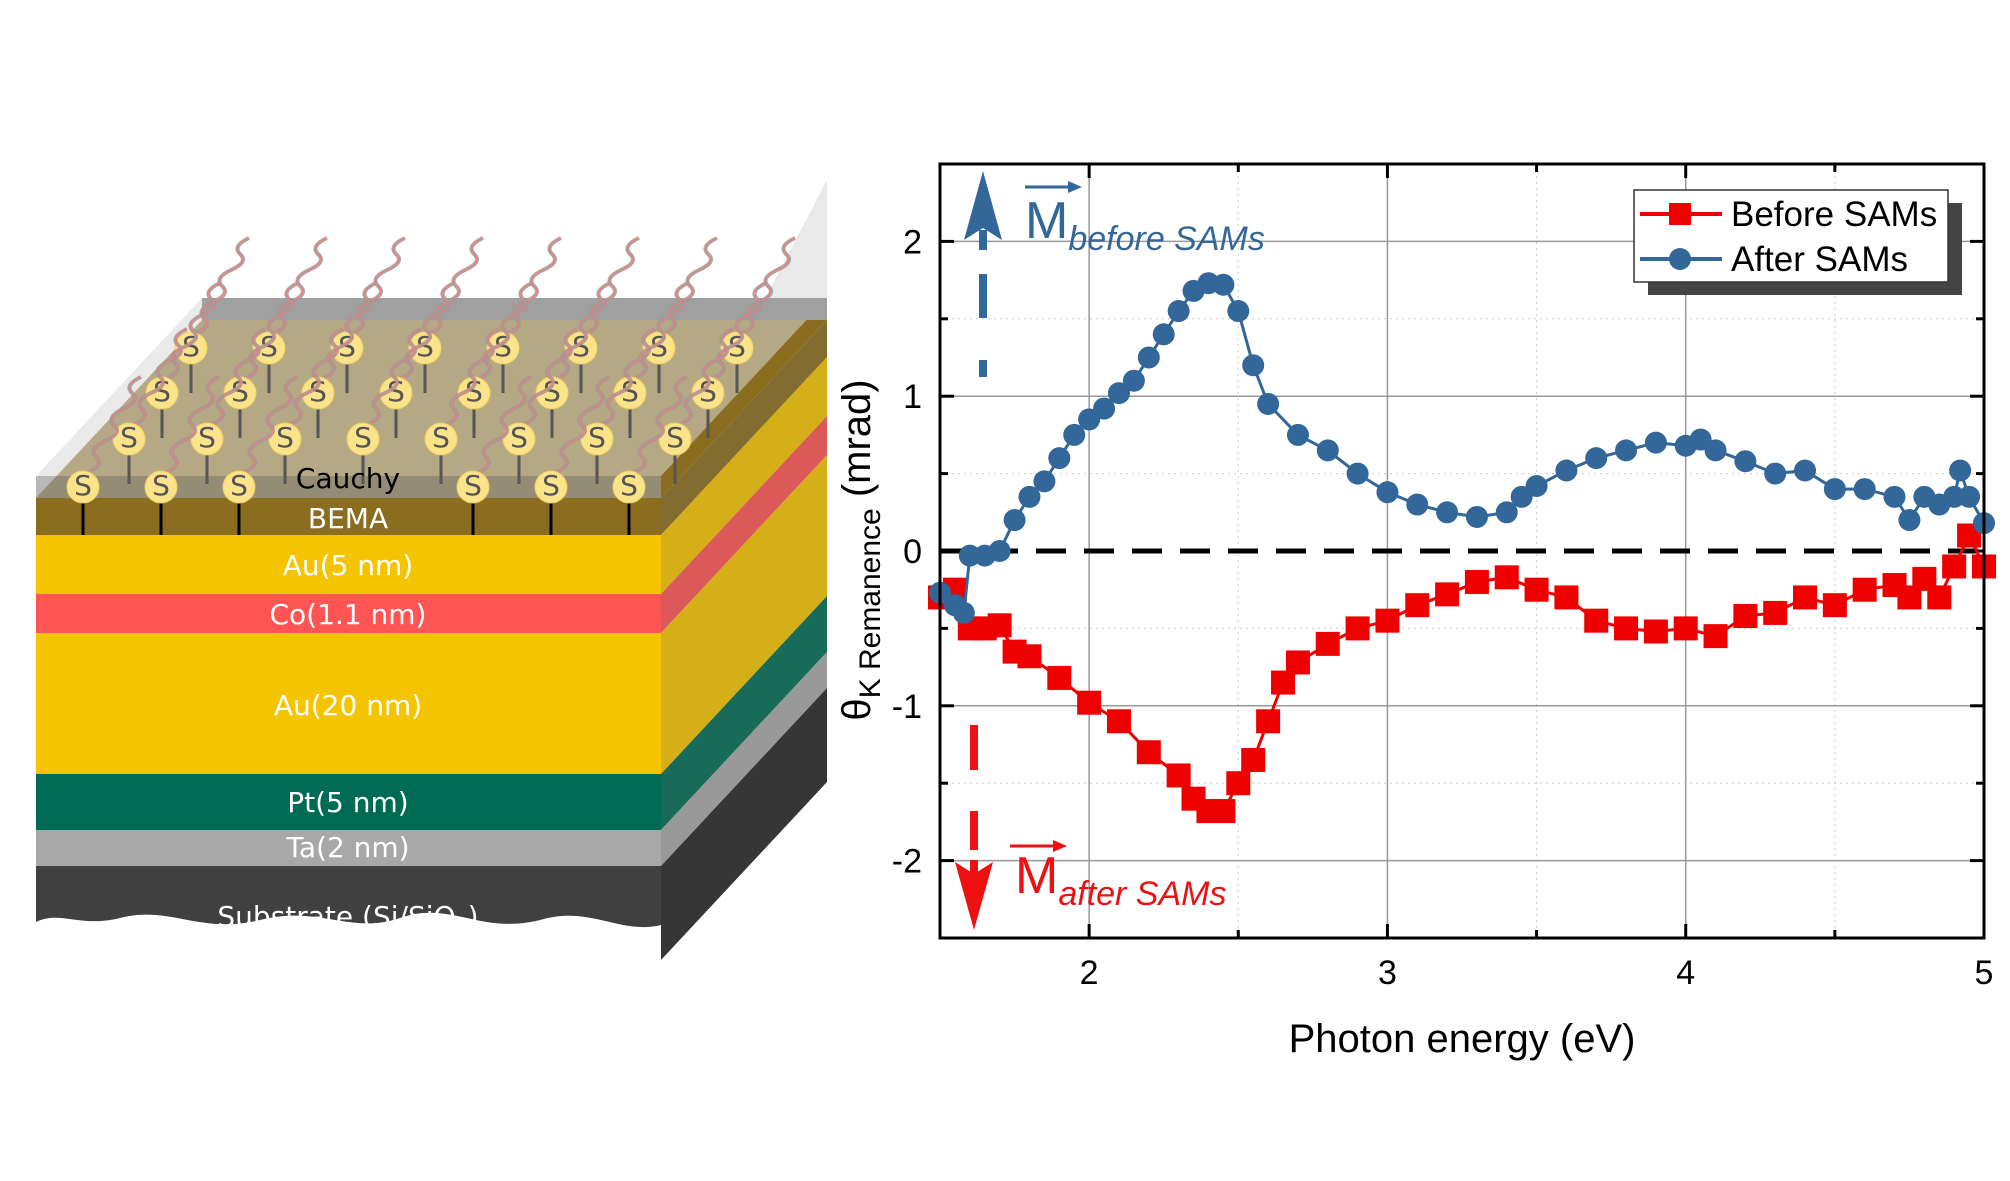  Describe the element at coordinates (1060, 846) in the screenshot. I see `vector-arrowhead-icon` at that location.